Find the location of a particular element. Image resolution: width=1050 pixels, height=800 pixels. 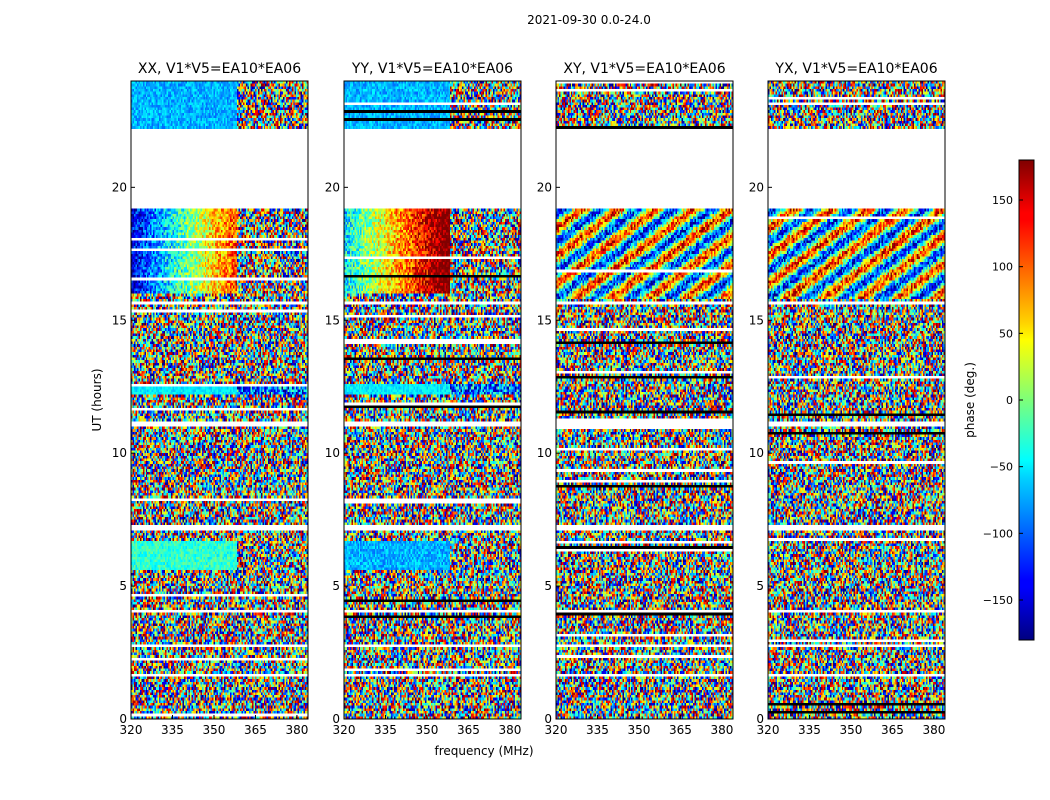

panel-yx-phase-image is located at coordinates (856, 400).